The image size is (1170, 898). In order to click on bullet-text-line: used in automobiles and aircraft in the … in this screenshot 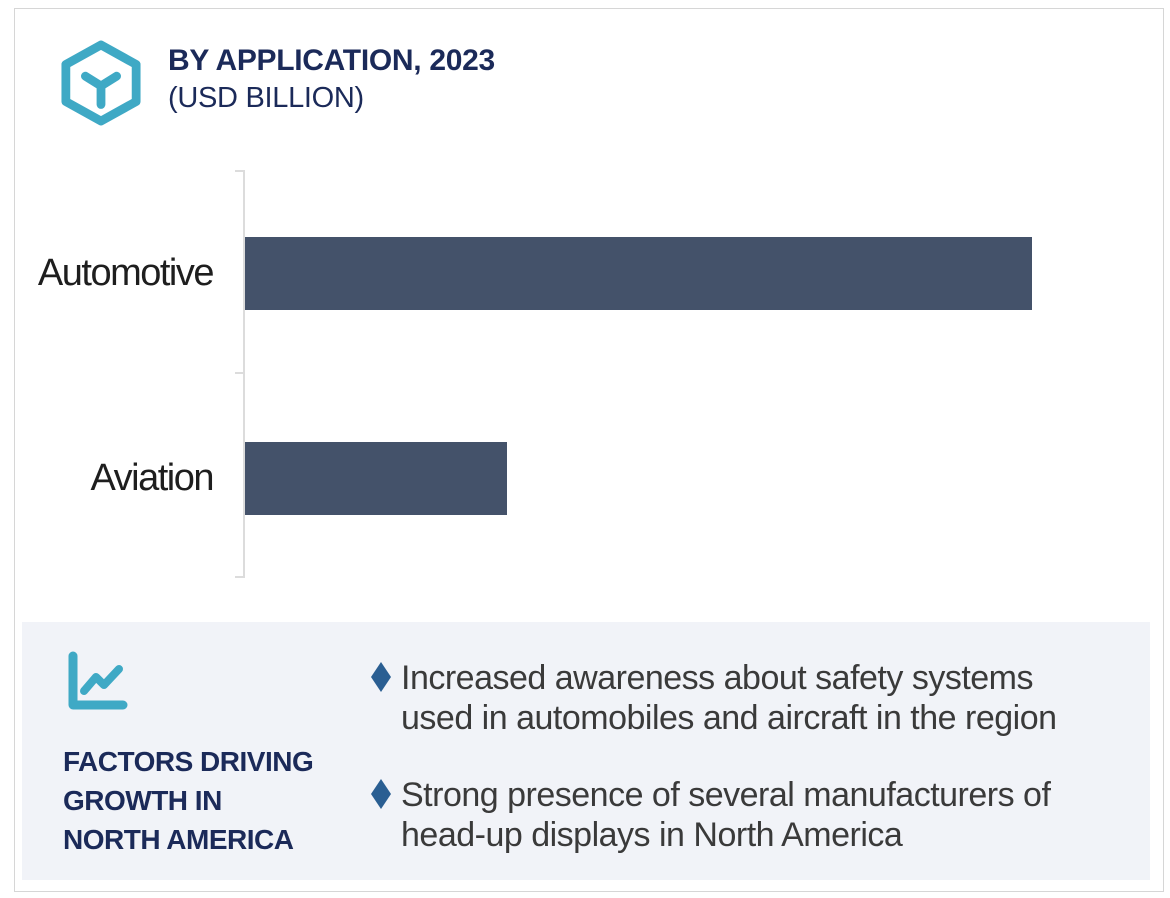, I will do `click(729, 718)`.